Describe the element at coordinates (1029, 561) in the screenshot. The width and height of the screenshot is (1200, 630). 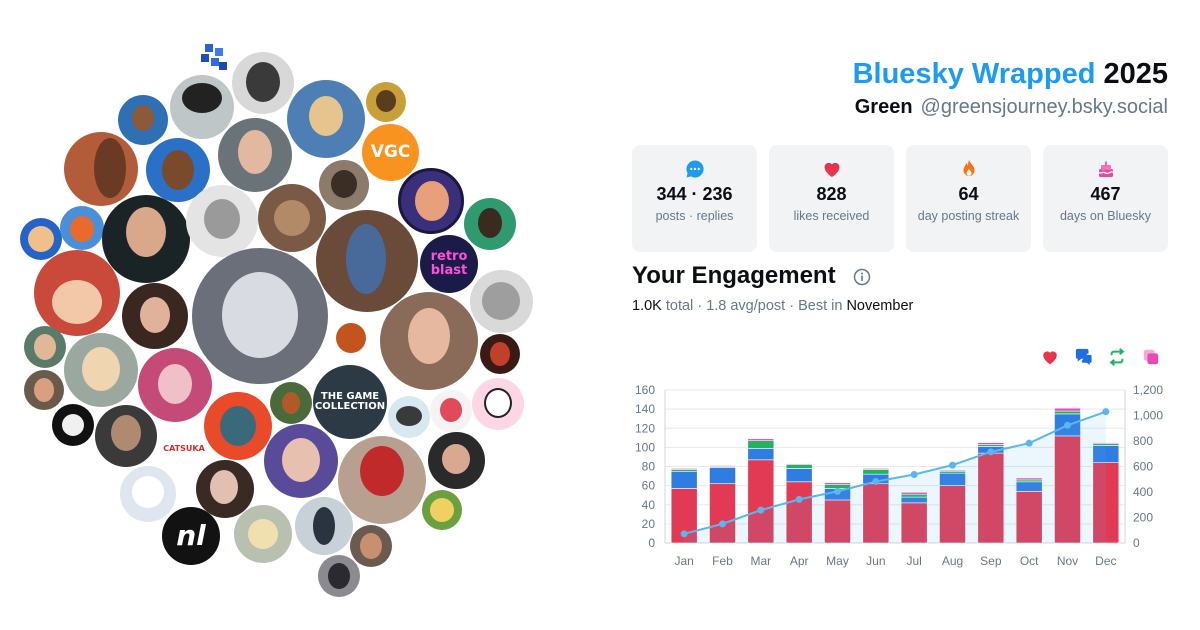
I see `x-tick: Oct` at that location.